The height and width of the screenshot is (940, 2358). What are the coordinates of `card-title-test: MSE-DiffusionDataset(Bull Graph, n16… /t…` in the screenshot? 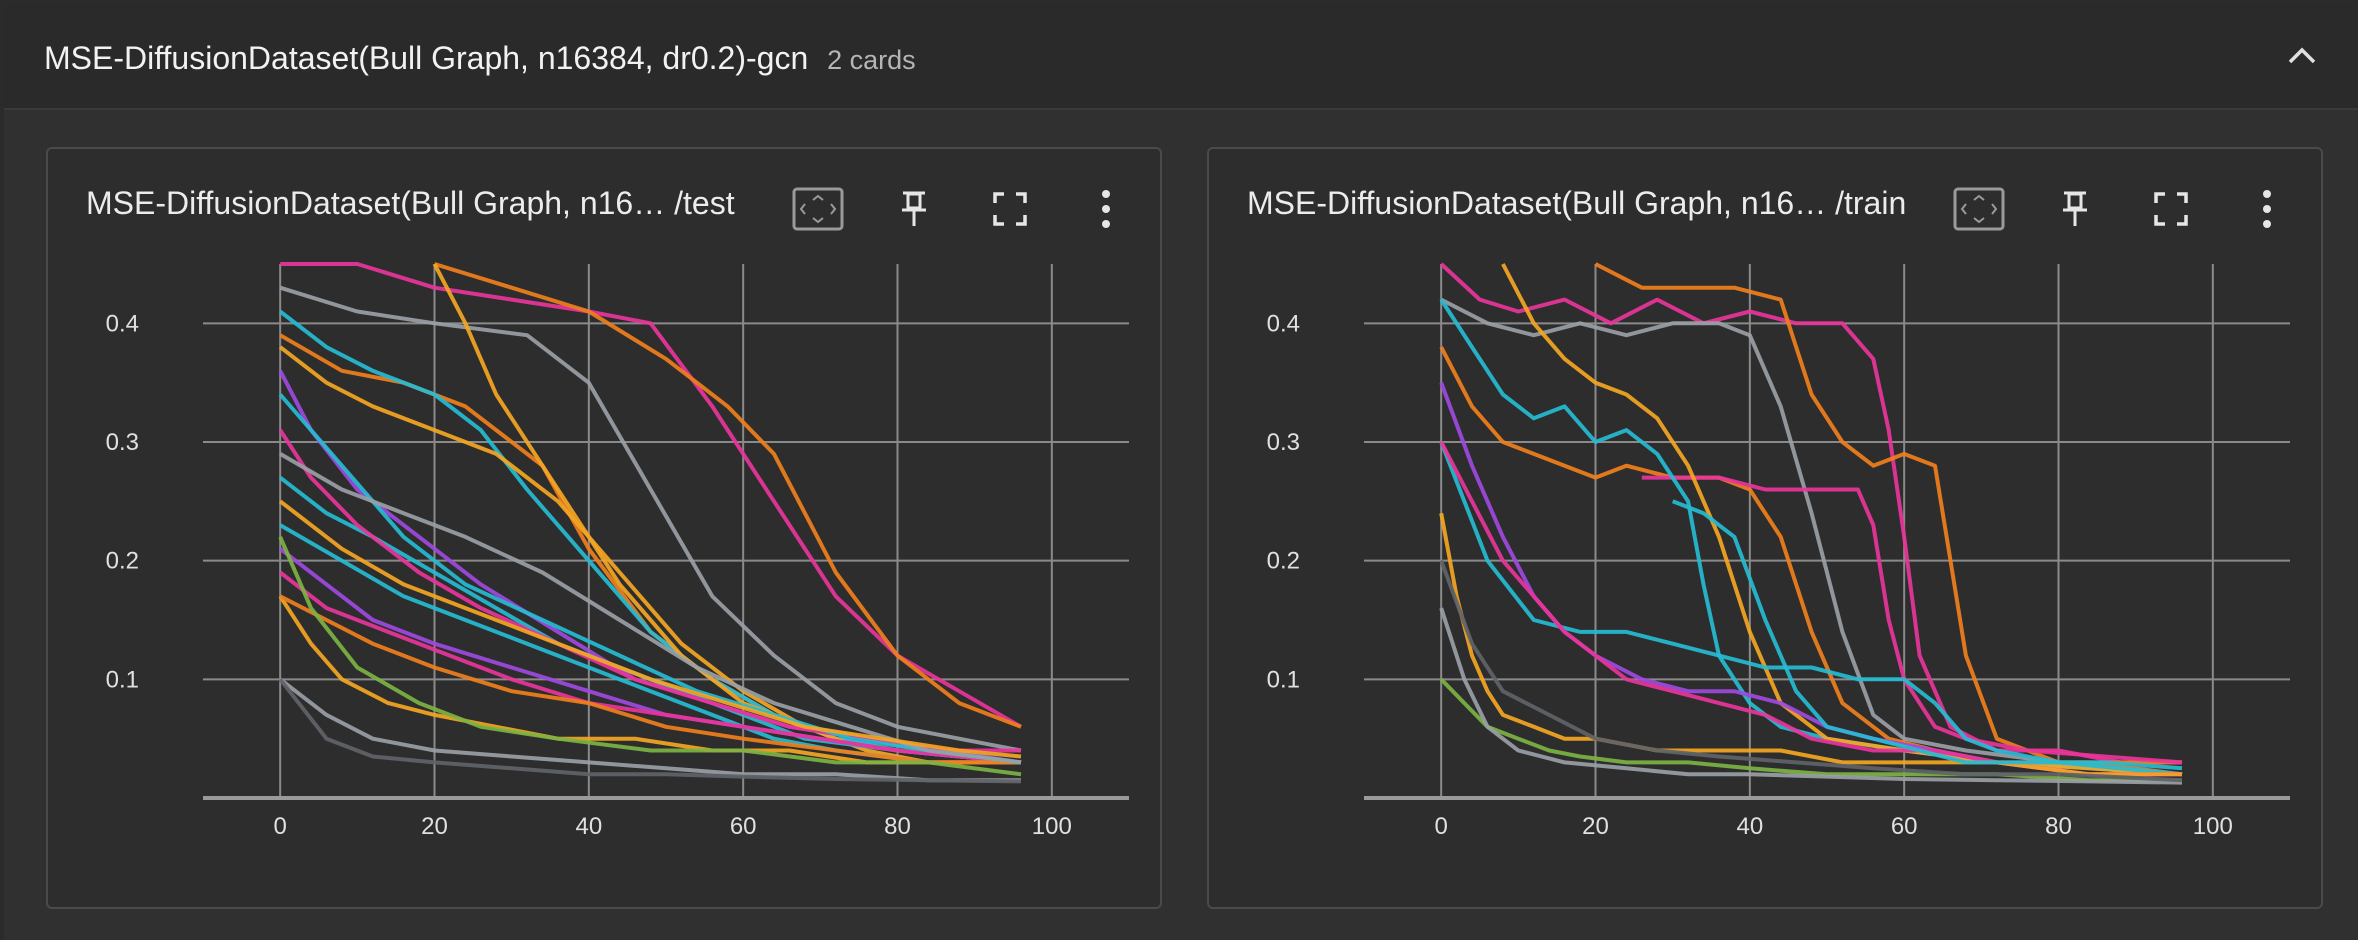 It's located at (410, 203).